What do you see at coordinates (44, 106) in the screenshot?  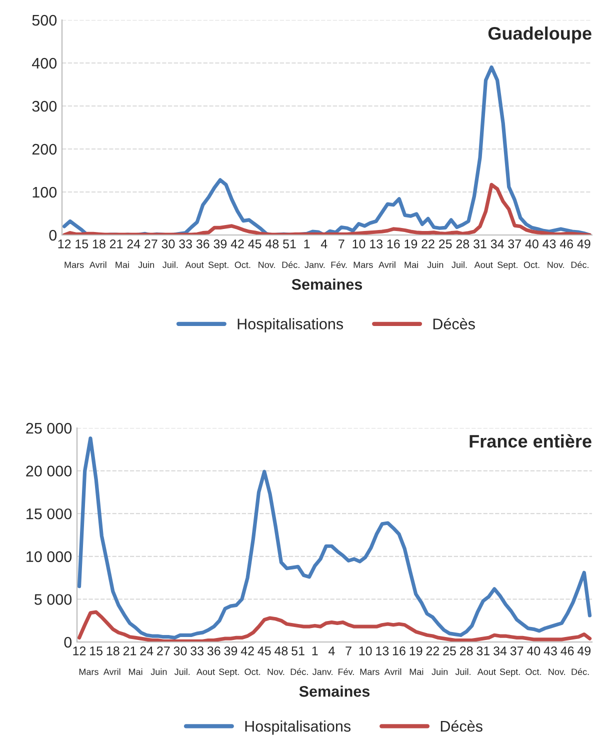 I see `y-tick-label: 300` at bounding box center [44, 106].